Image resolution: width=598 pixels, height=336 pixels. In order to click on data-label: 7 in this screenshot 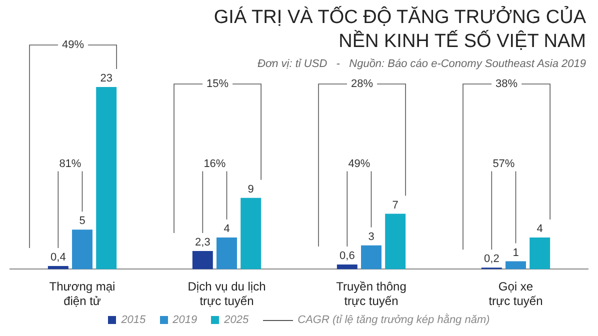, I will do `click(395, 205)`.